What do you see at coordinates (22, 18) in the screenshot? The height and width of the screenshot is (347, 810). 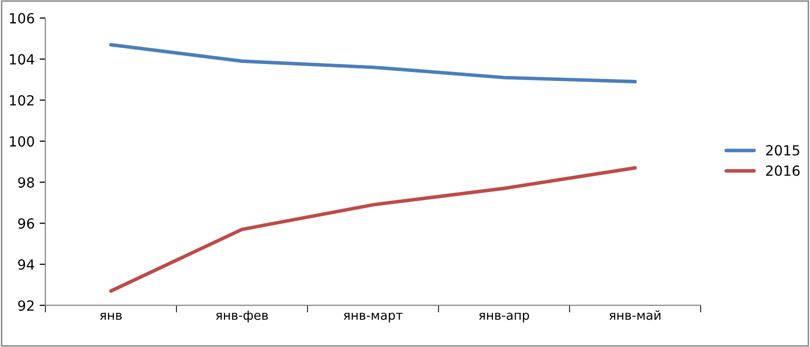 I see `y-tick-label: 106` at bounding box center [22, 18].